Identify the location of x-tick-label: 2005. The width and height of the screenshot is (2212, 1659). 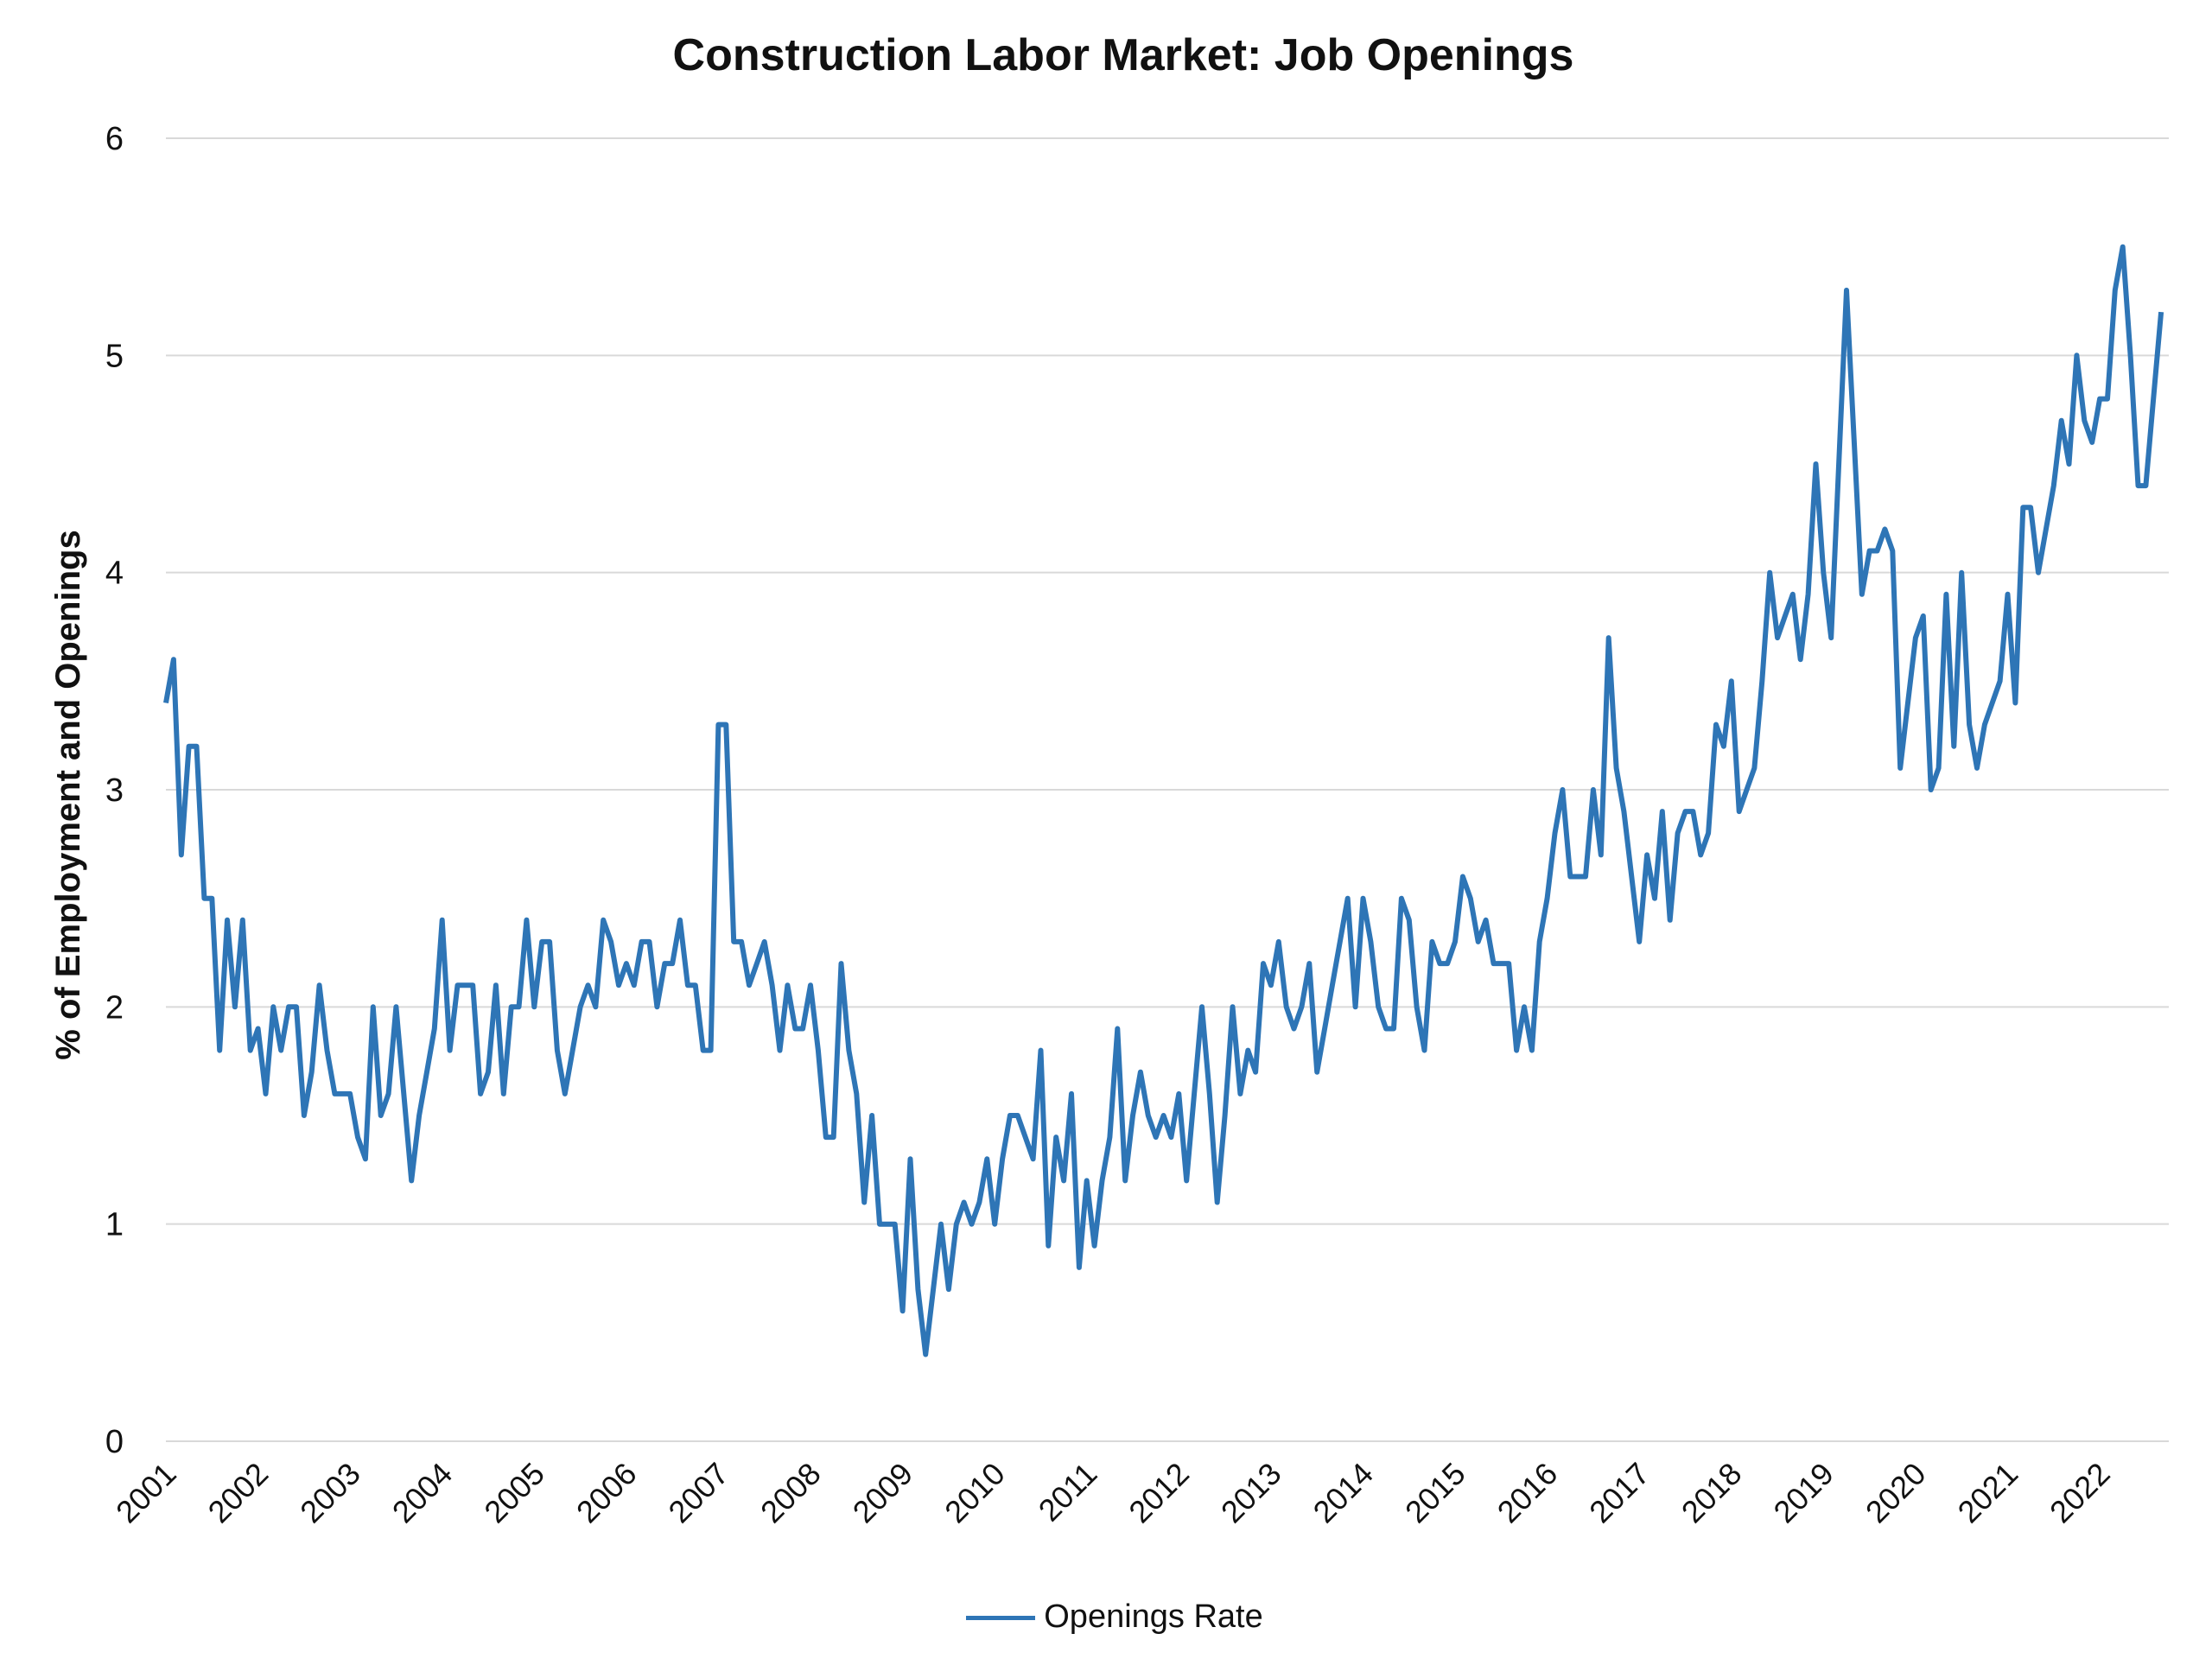
(514, 1493).